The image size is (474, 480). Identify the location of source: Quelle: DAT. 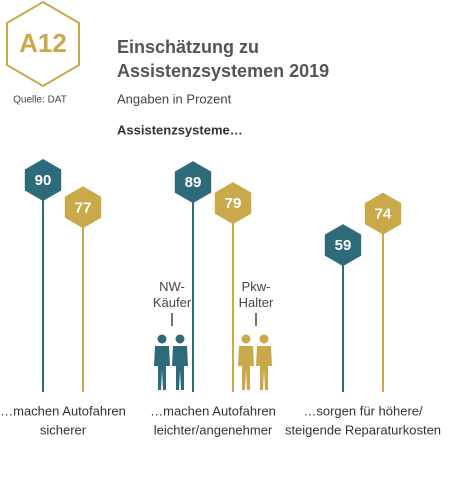
(40, 100).